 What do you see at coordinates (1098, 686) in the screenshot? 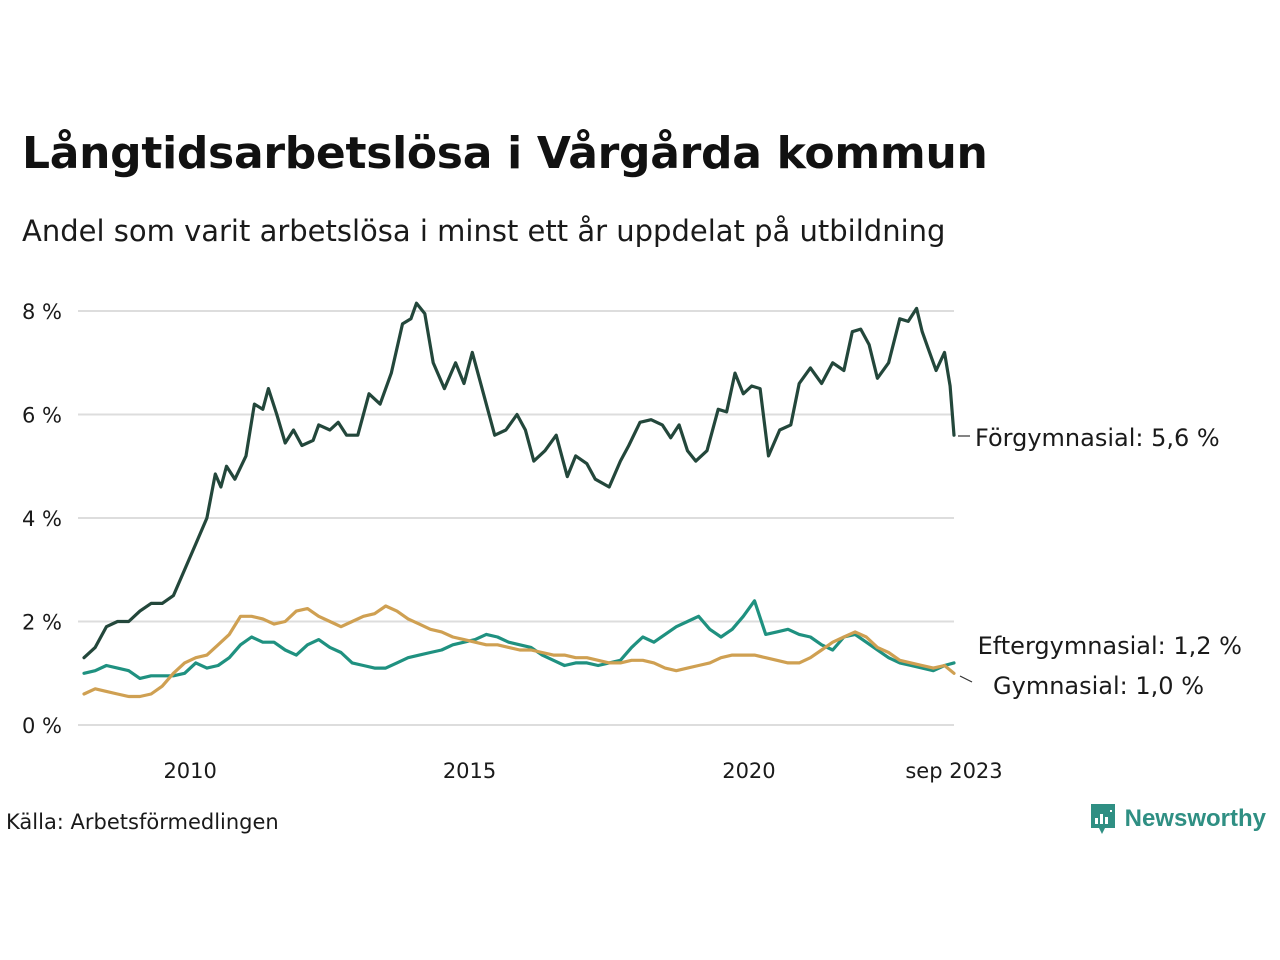
I see `end-label-gymnasial: Gymnasial: 1,0 %` at bounding box center [1098, 686].